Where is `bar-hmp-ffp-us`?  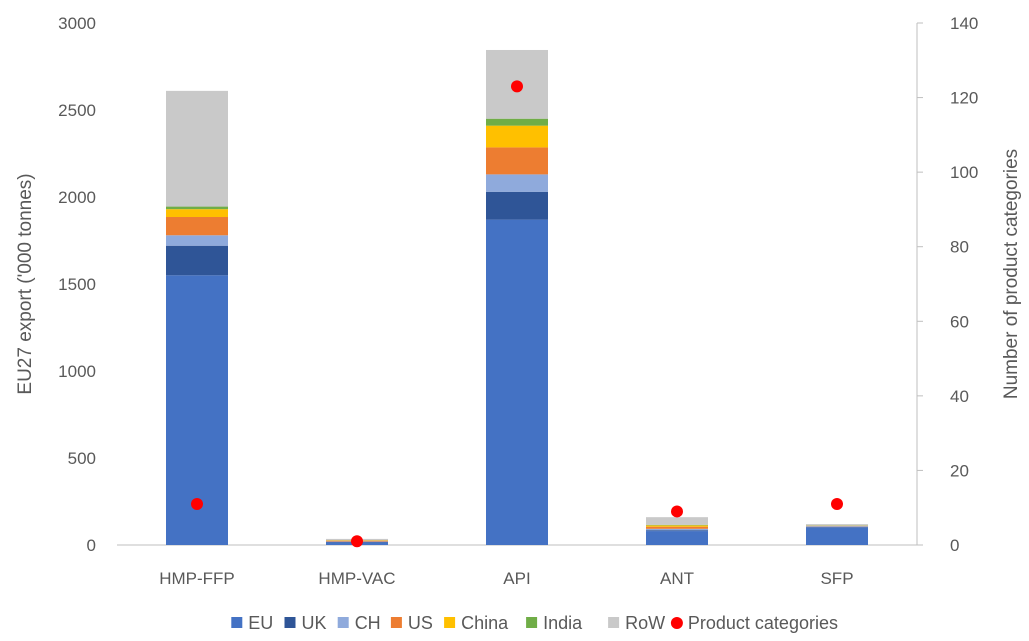
bar-hmp-ffp-us is located at coordinates (197, 226).